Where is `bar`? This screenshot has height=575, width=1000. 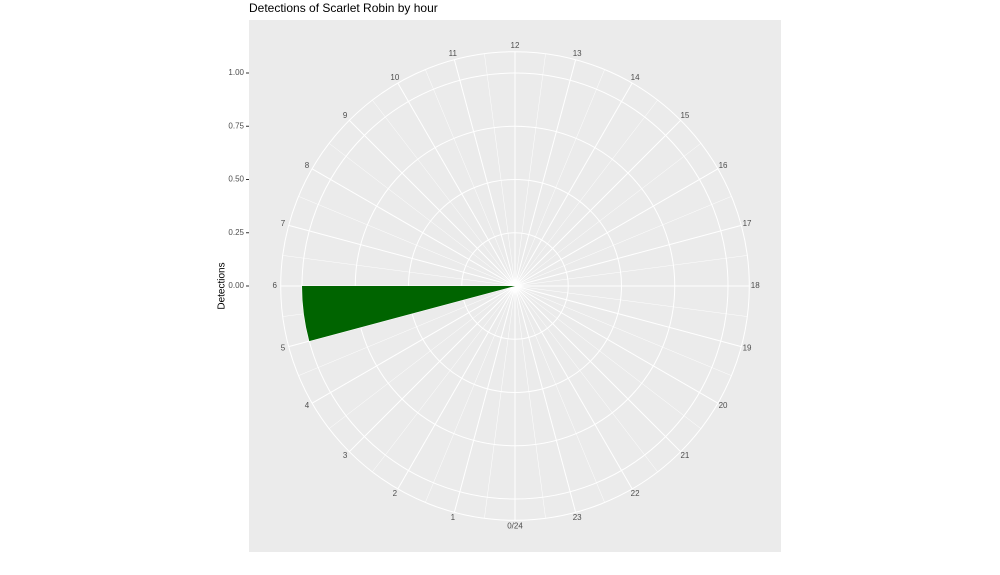
bar is located at coordinates (408, 314).